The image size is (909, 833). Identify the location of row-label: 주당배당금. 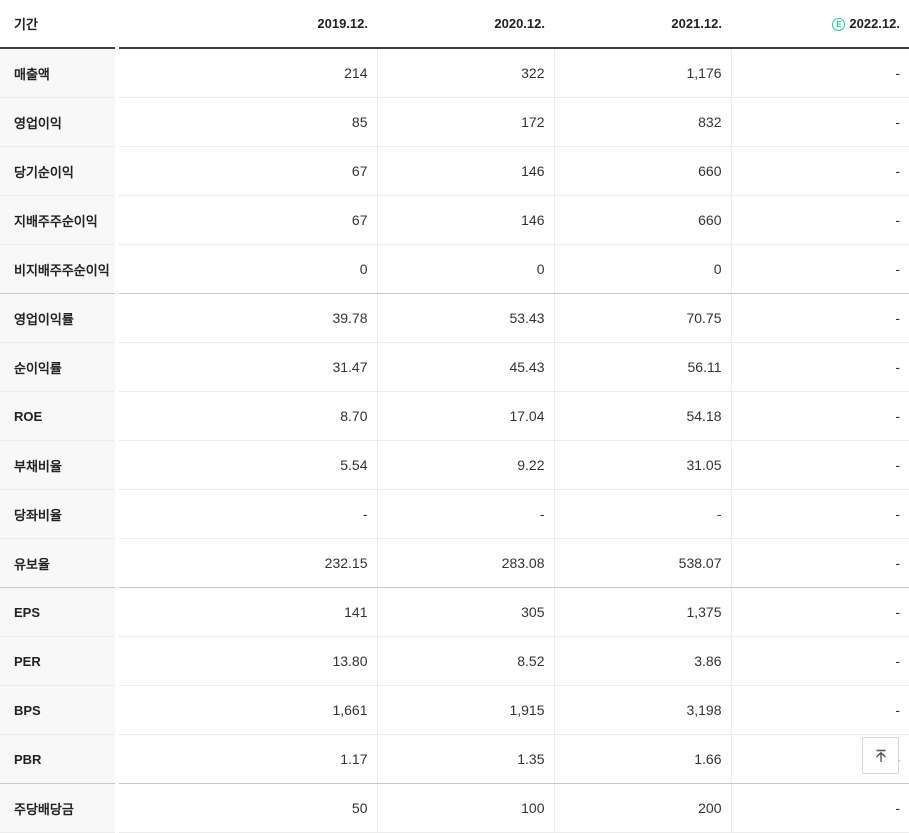
(59, 808).